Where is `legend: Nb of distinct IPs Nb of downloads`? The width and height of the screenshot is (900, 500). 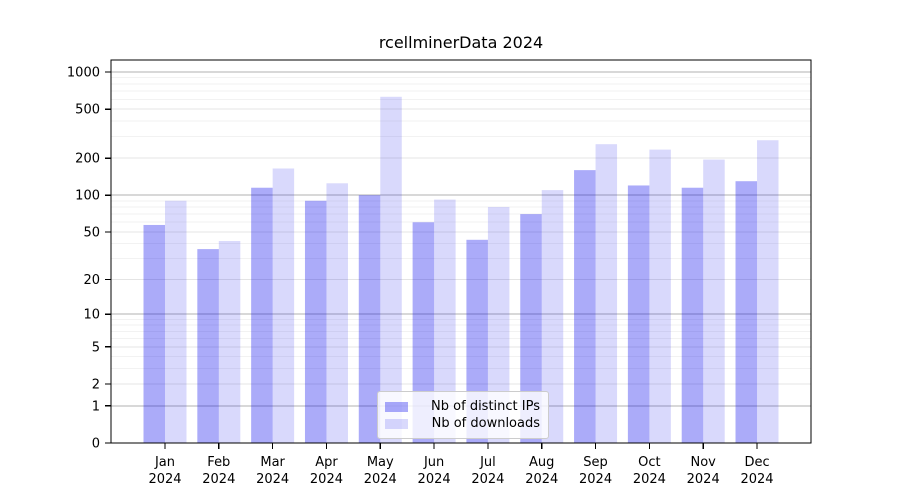
legend: Nb of distinct IPs Nb of downloads is located at coordinates (463, 415).